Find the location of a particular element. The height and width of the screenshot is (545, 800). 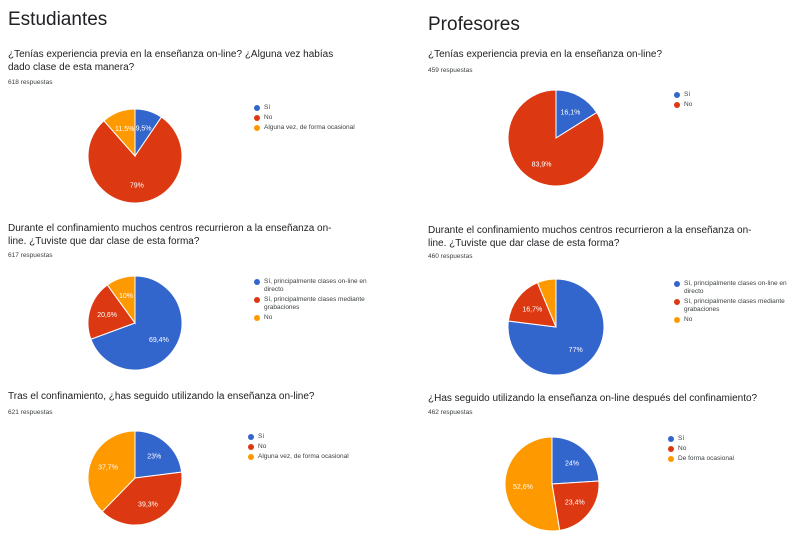

pie-chart: 16,1% 83,9% is located at coordinates (556, 138).